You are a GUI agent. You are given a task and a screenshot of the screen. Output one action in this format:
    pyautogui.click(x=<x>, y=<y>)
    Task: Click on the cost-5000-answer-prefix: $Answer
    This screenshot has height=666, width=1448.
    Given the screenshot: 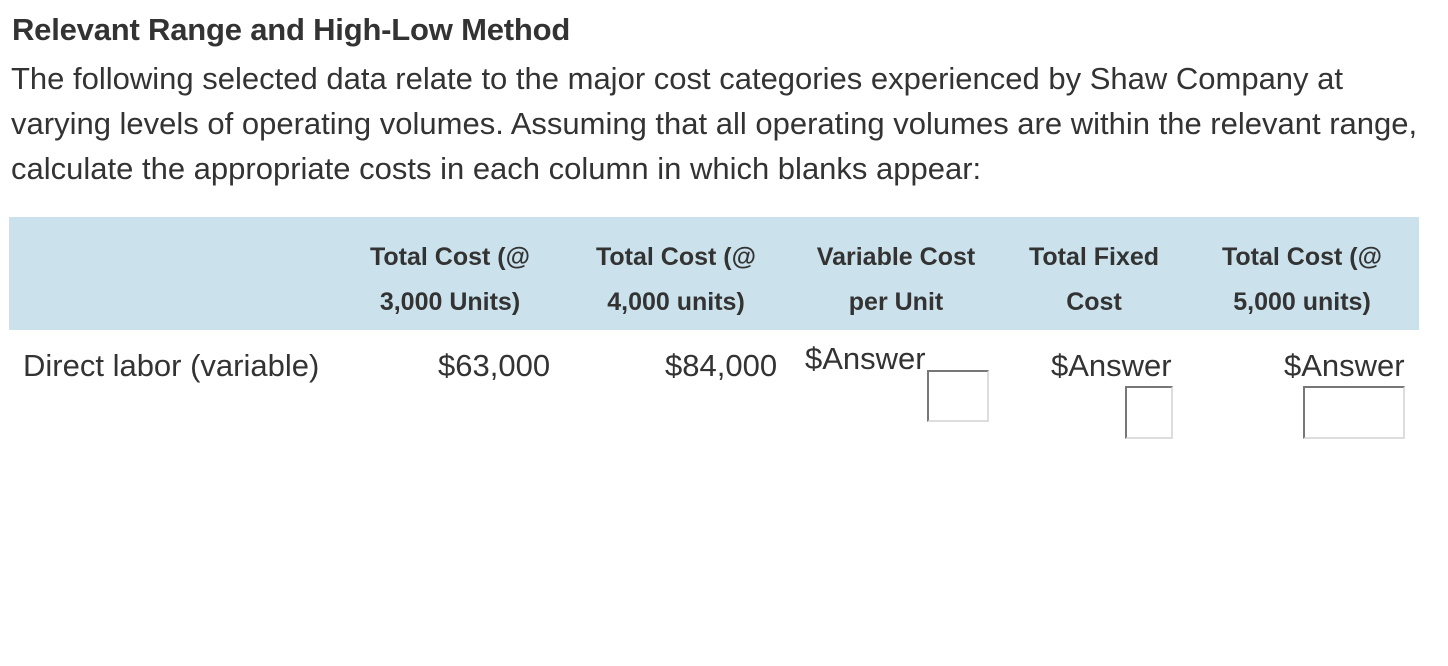 What is the action you would take?
    pyautogui.click(x=1344, y=365)
    